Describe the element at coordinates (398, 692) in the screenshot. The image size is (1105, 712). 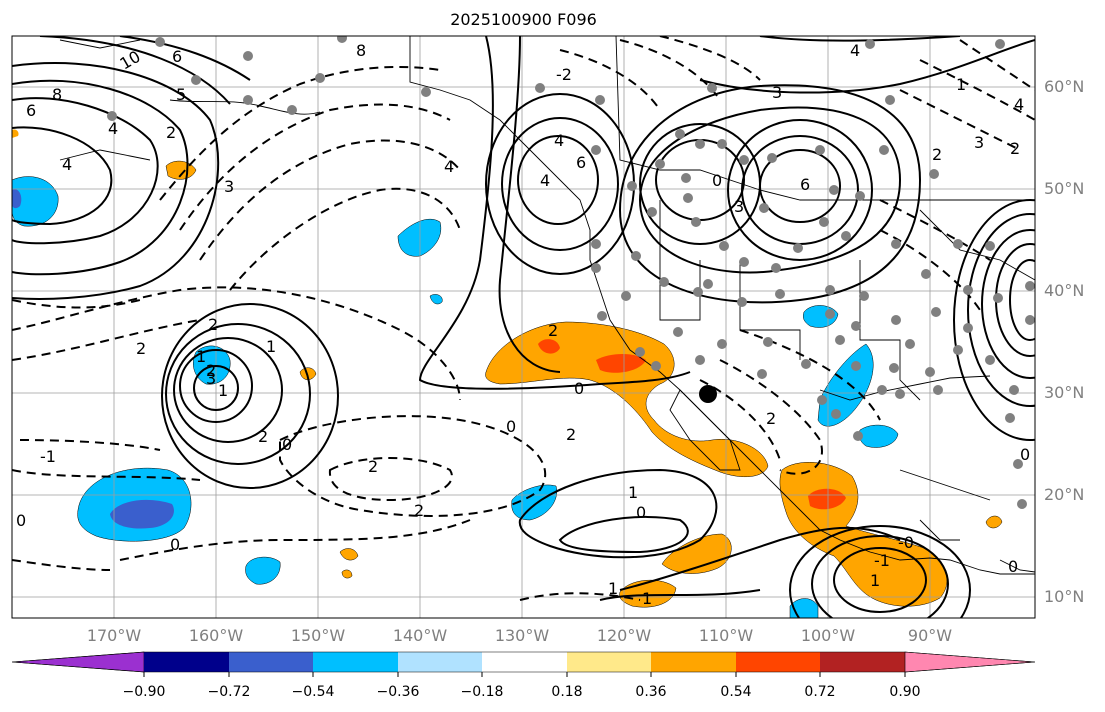
I see `colorbar-tick-label: −0.36` at that location.